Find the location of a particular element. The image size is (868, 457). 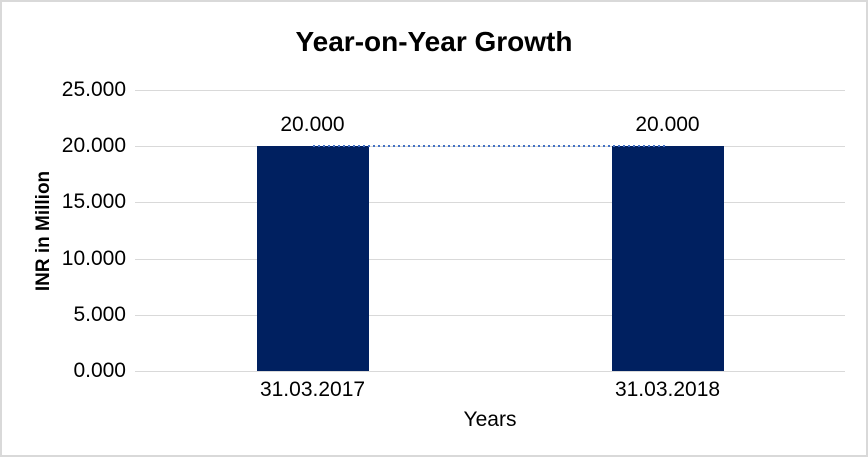

chart-title: Year-on-Year Growth is located at coordinates (434, 41).